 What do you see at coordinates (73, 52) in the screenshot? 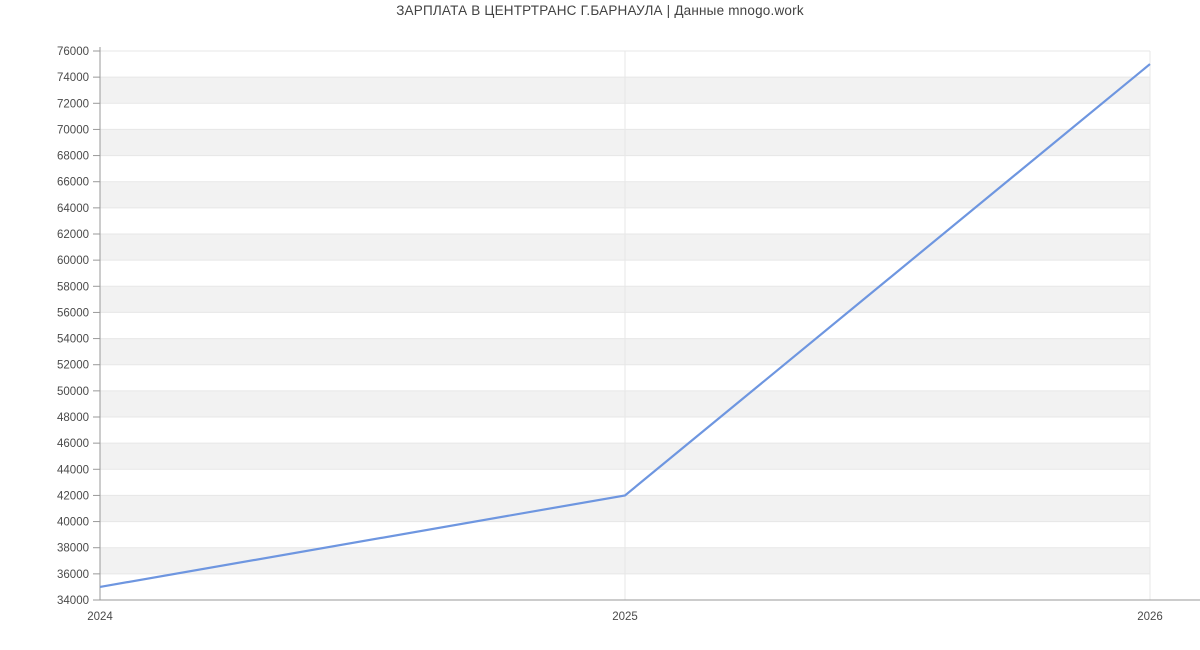
I see `y-tick-label: 76000` at bounding box center [73, 52].